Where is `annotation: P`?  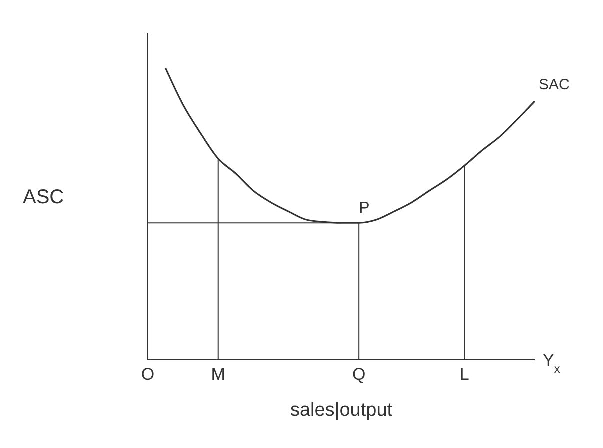 annotation: P is located at coordinates (364, 209).